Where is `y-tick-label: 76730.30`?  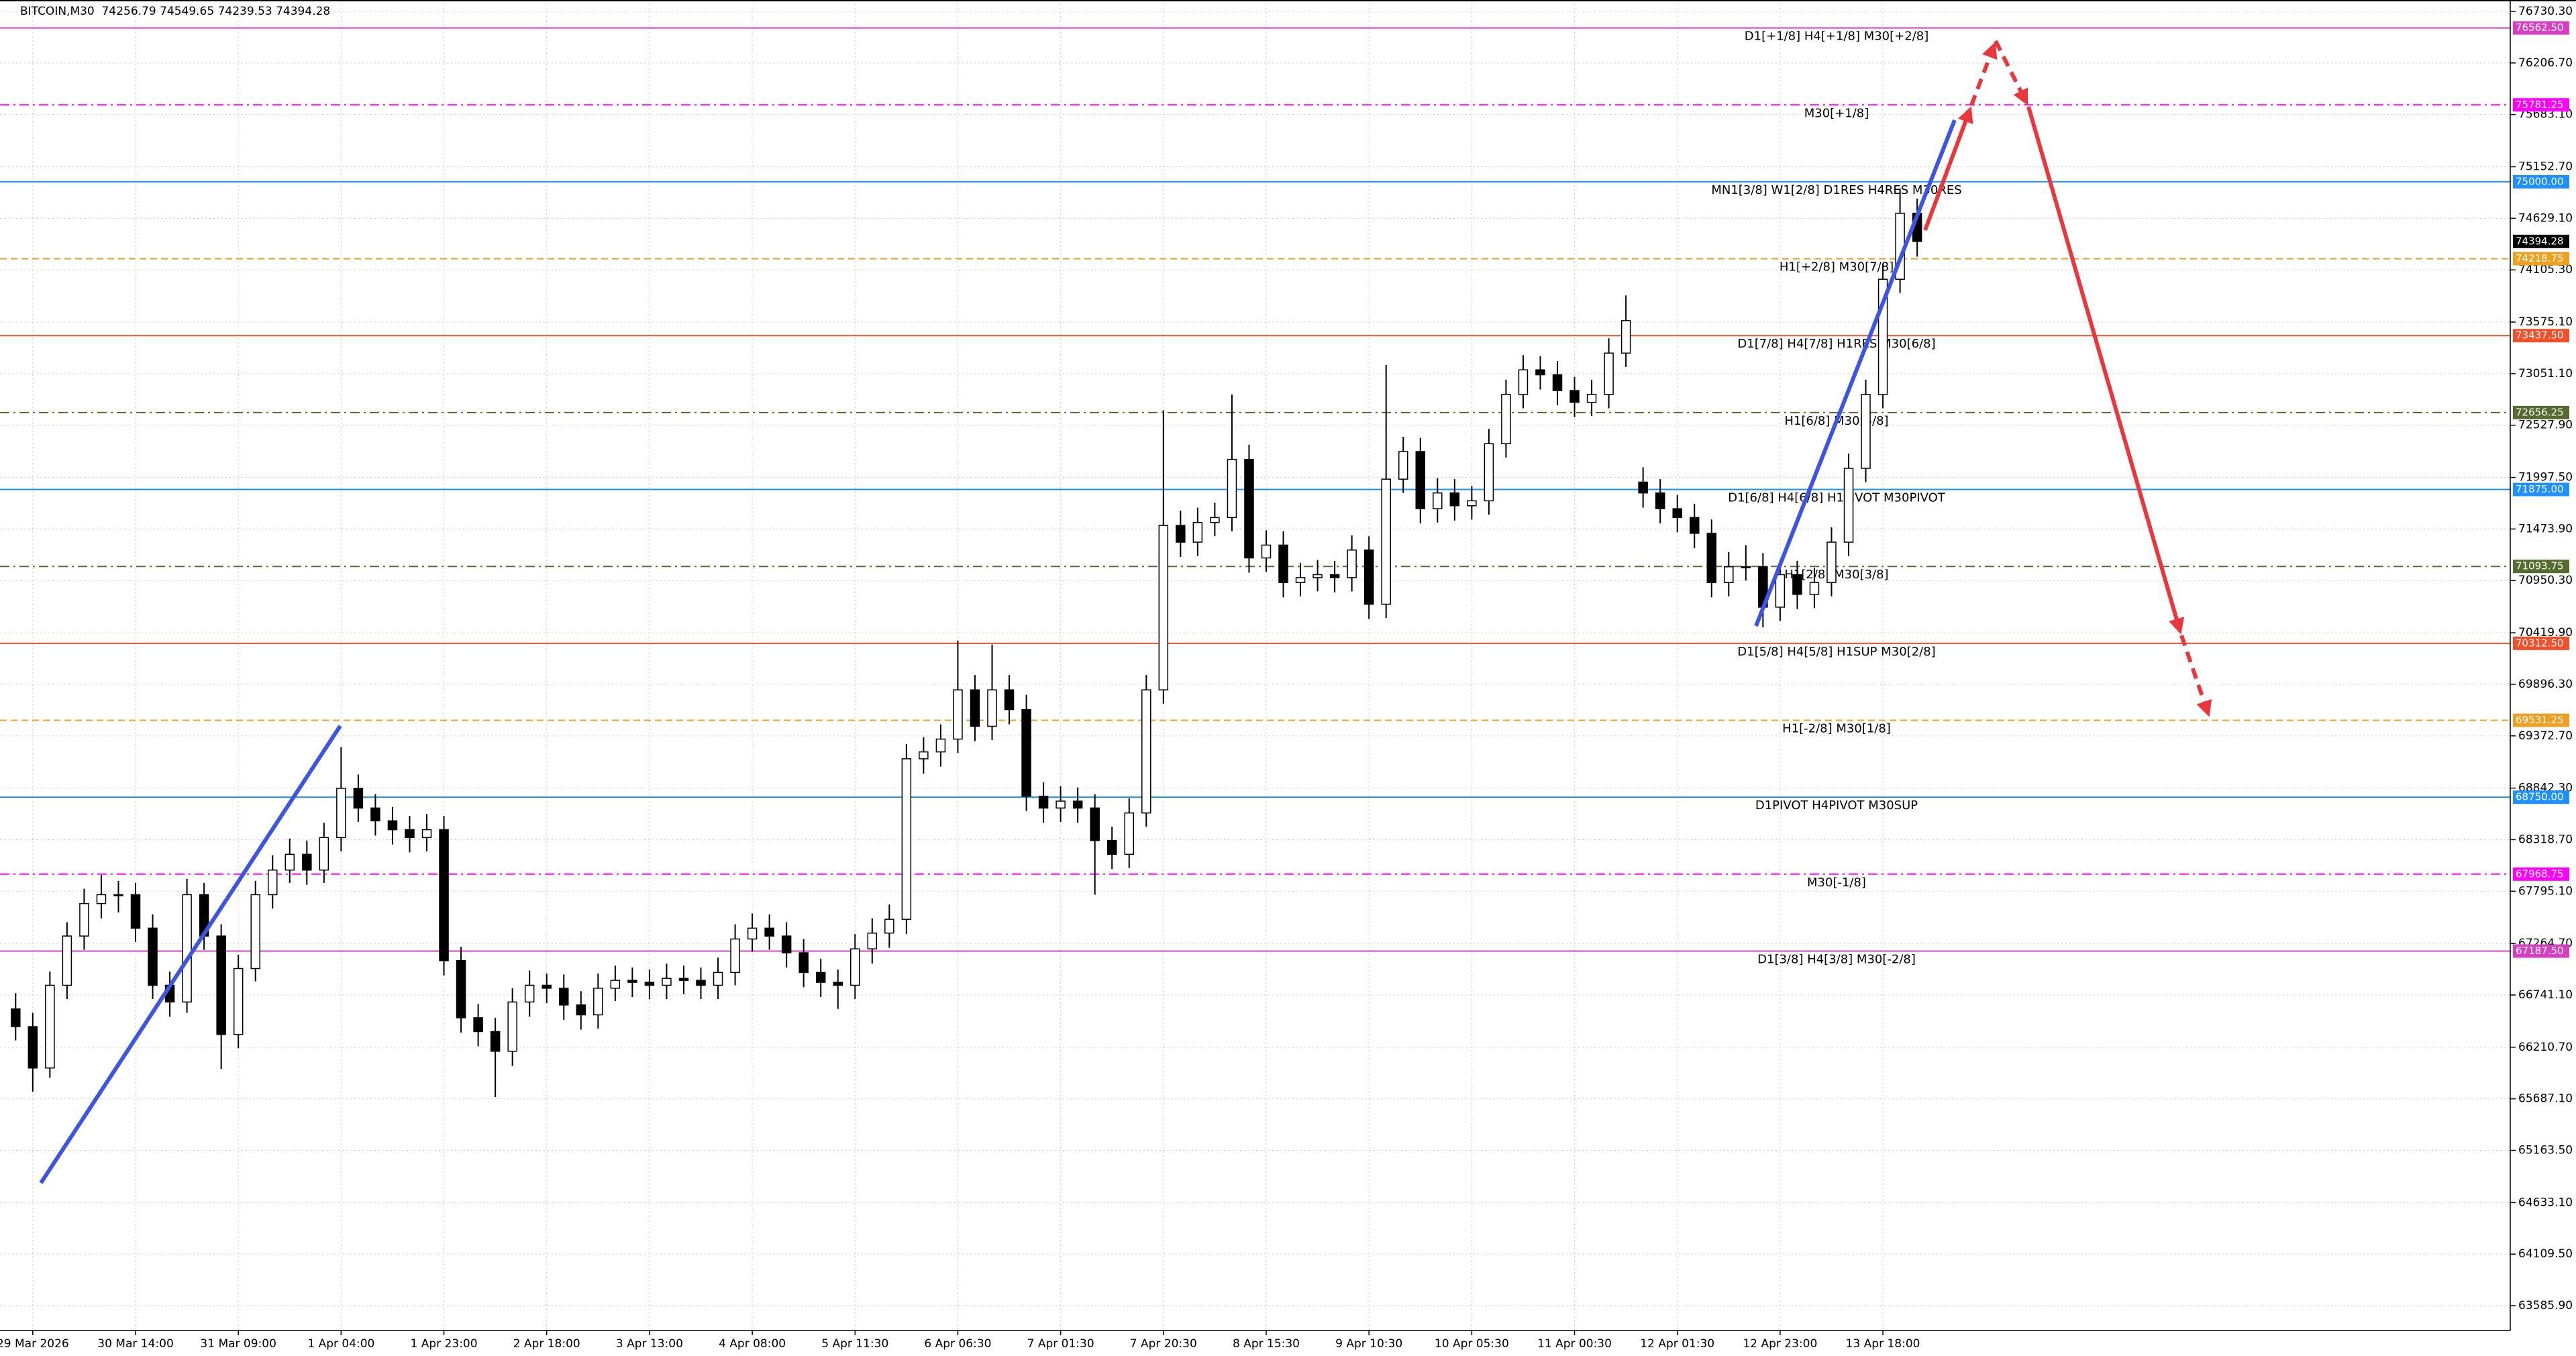
y-tick-label: 76730.30 is located at coordinates (2545, 11).